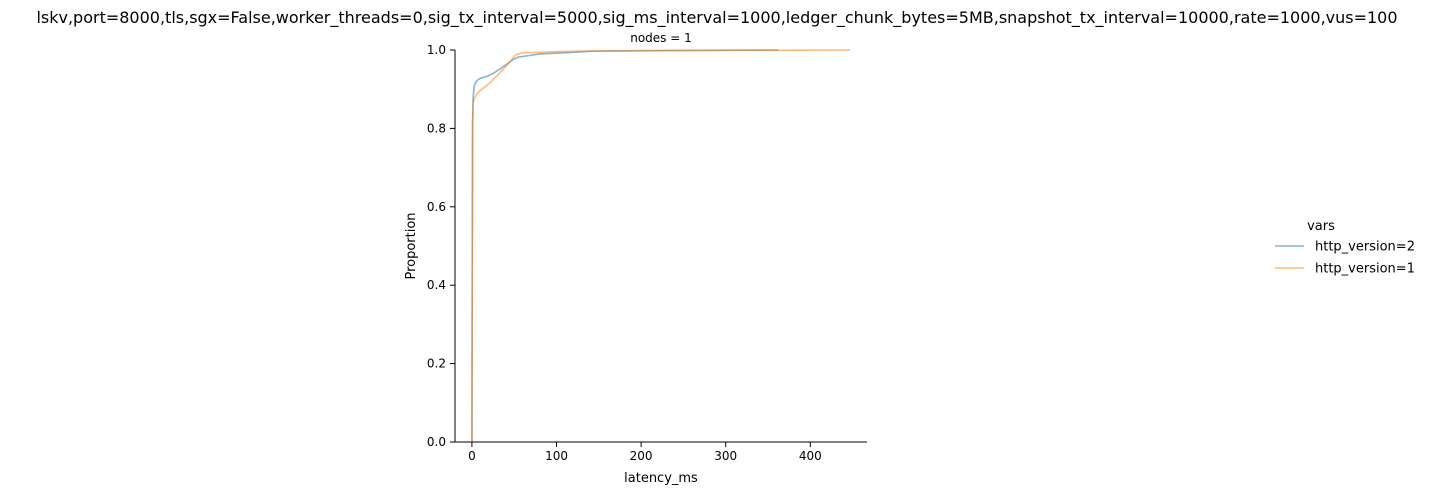 The height and width of the screenshot is (495, 1434). What do you see at coordinates (556, 456) in the screenshot?
I see `x-tick-label: 100` at bounding box center [556, 456].